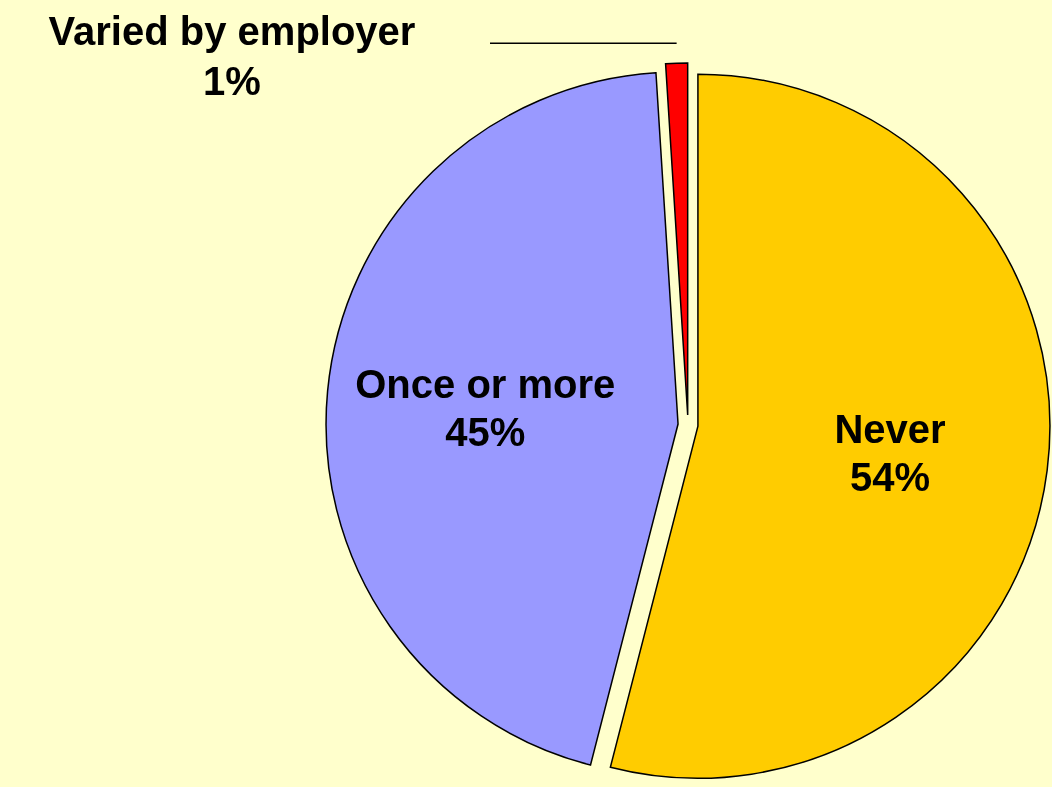  Describe the element at coordinates (232, 31) in the screenshot. I see `legend-label: Varied by employer` at that location.